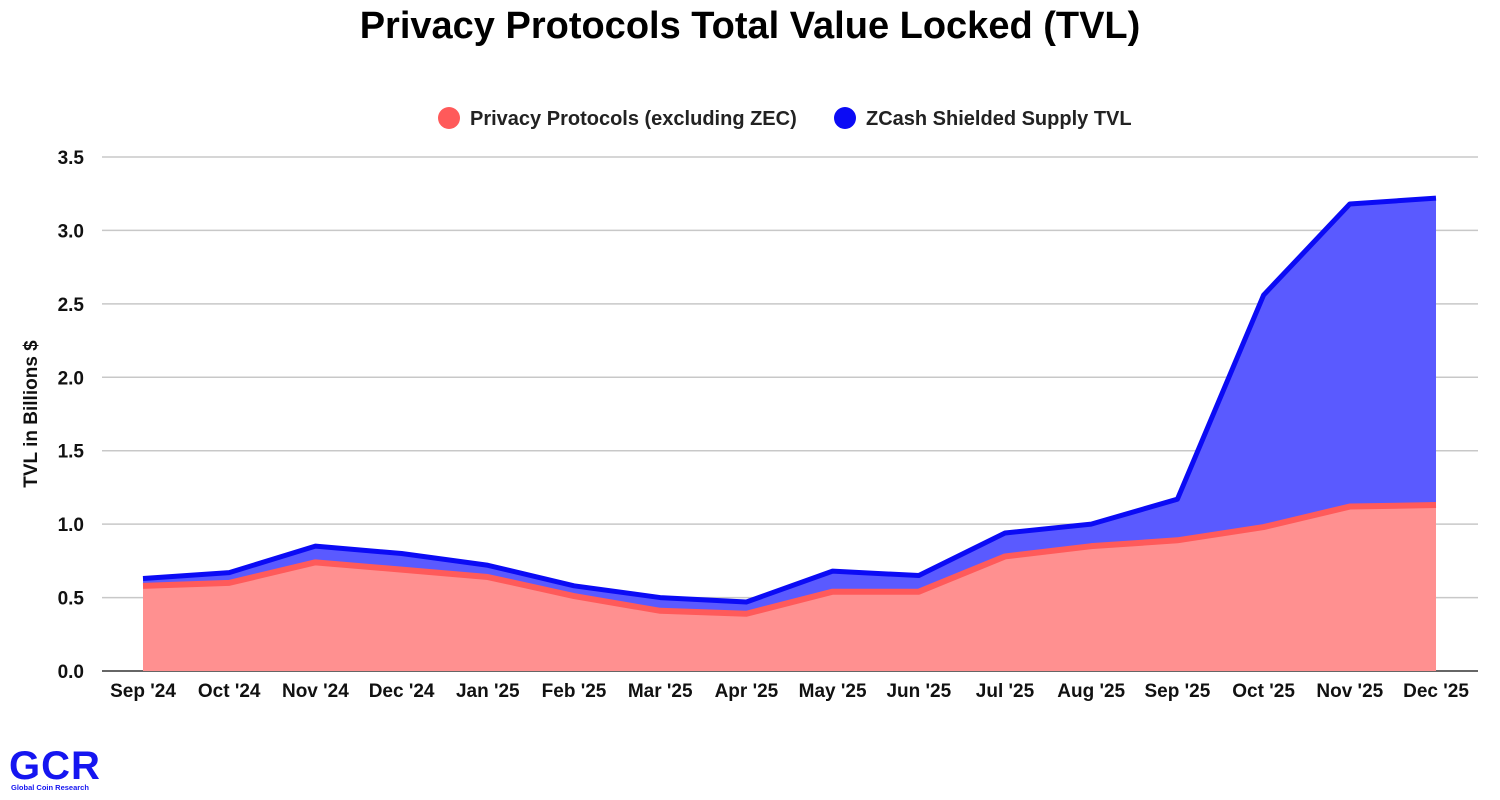  I want to click on x-tick-label: Oct '24, so click(229, 691).